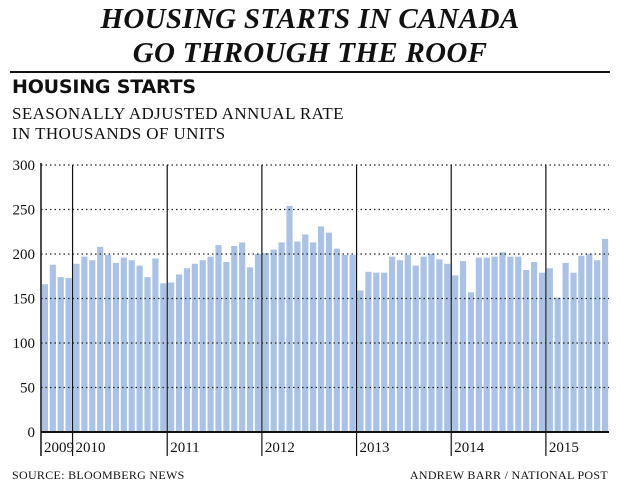  I want to click on subtitle-line-2: IN THOUSANDS OF UNITS, so click(119, 133).